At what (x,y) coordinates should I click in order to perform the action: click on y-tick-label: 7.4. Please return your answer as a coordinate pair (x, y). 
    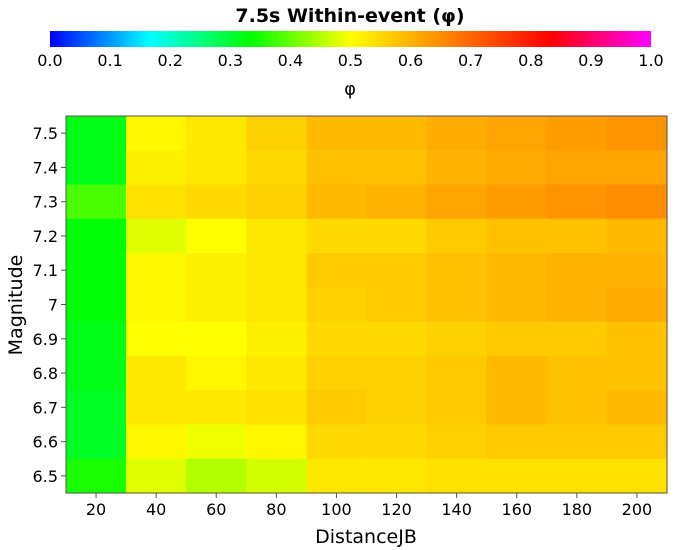
    Looking at the image, I should click on (45, 167).